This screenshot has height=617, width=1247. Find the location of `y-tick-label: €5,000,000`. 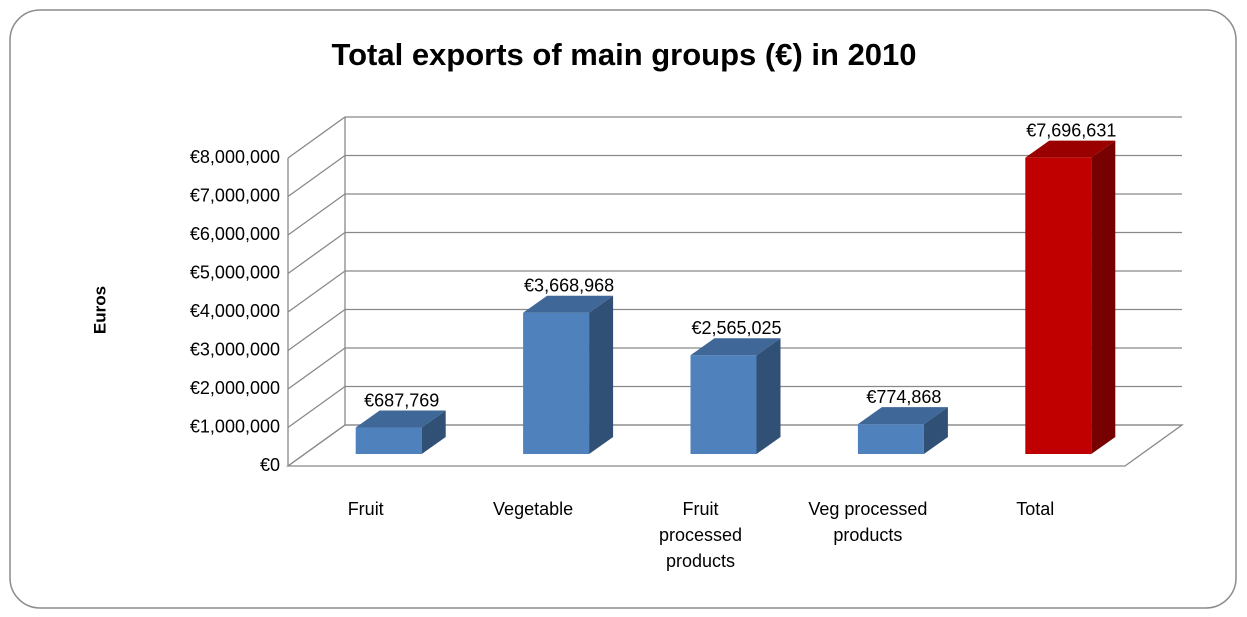

y-tick-label: €5,000,000 is located at coordinates (235, 272).